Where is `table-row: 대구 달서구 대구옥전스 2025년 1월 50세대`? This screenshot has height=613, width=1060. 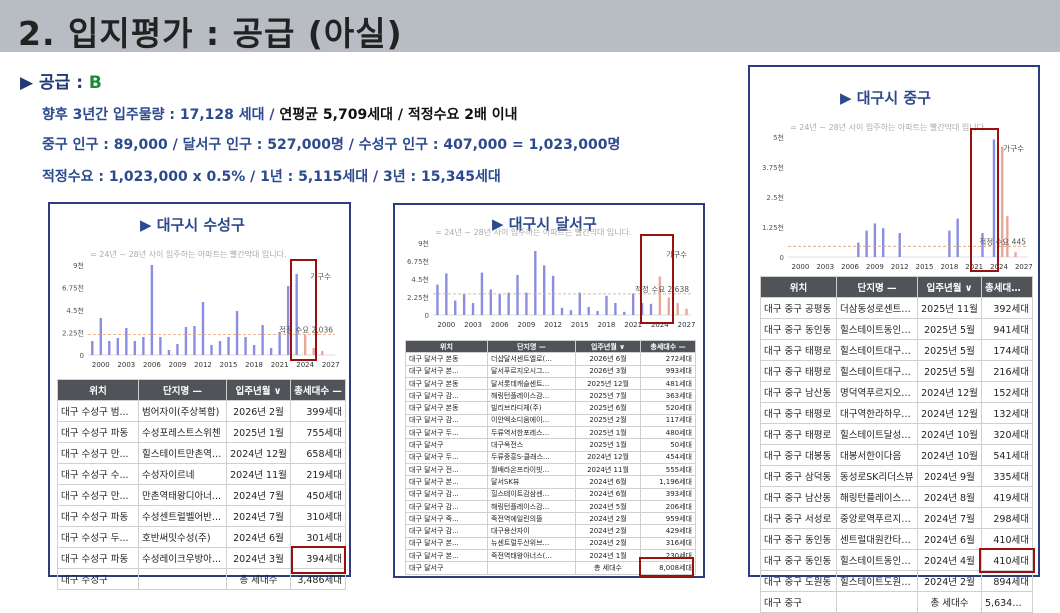 table-row: 대구 달서구 대구옥전스 2025년 1월 50세대 is located at coordinates (550, 445).